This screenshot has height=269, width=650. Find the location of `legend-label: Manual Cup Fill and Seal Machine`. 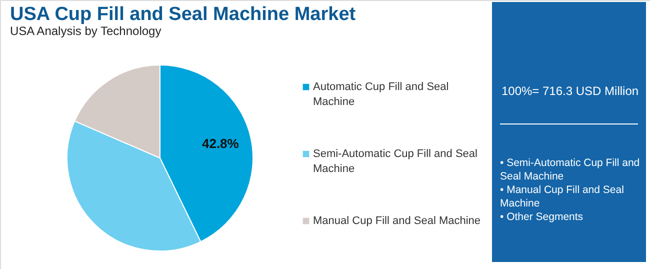

legend-label: Manual Cup Fill and Seal Machine is located at coordinates (397, 221).